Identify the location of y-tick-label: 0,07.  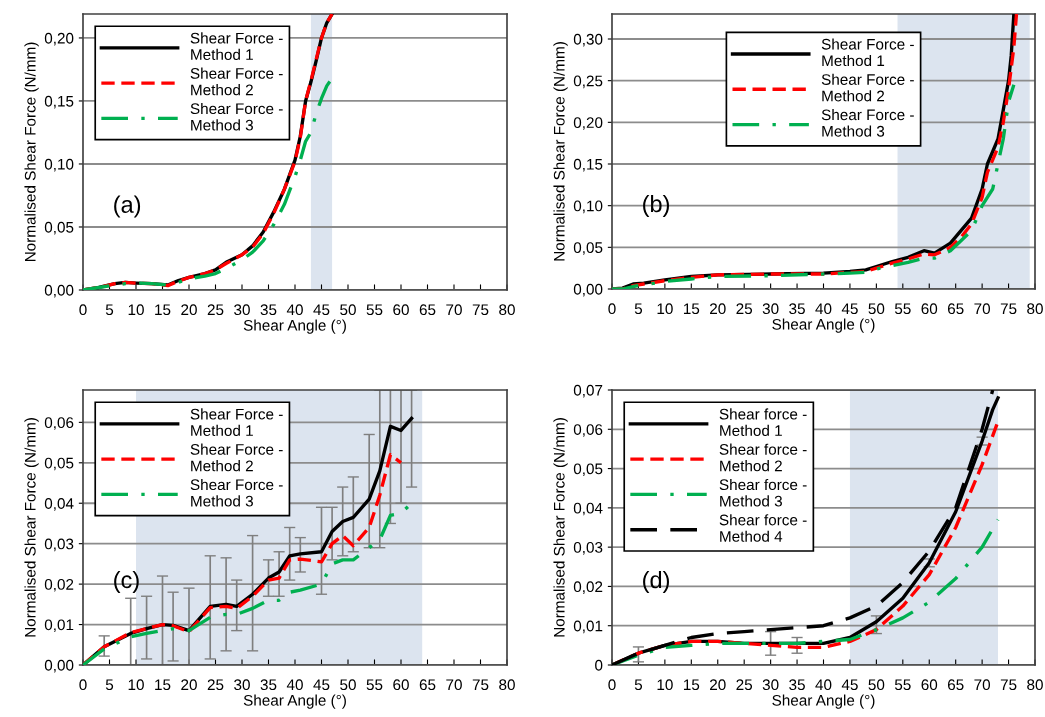
(588, 391).